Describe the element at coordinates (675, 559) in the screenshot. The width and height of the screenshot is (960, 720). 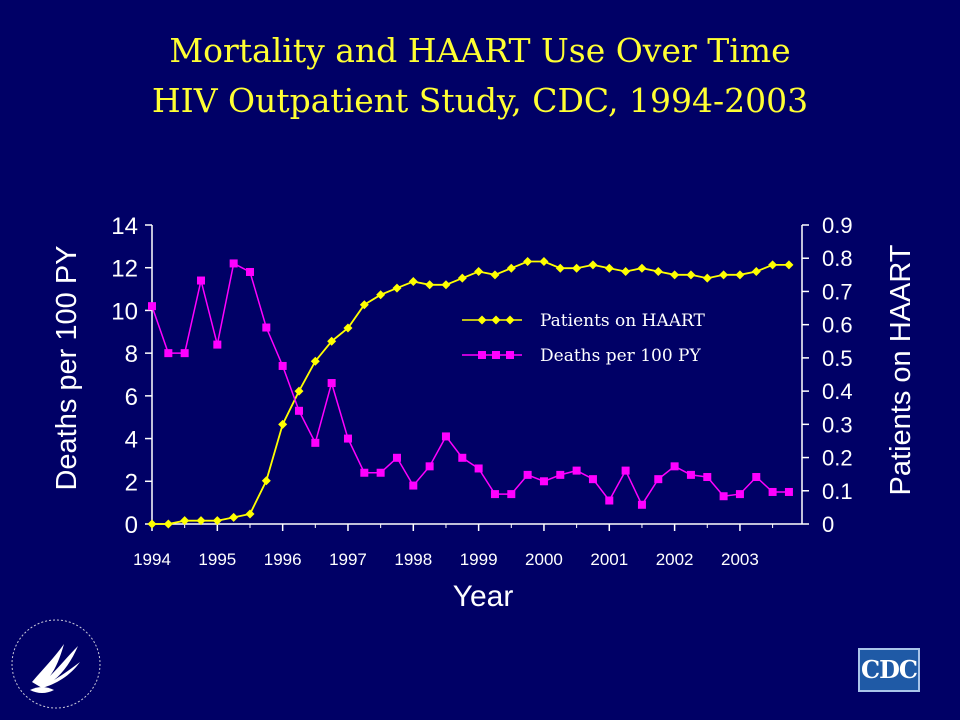
I see `x-tick-label: 2002` at that location.